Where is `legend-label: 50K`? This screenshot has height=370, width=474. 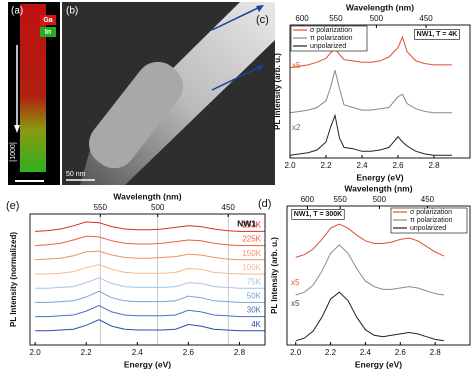
legend-label: 50K is located at coordinates (254, 295).